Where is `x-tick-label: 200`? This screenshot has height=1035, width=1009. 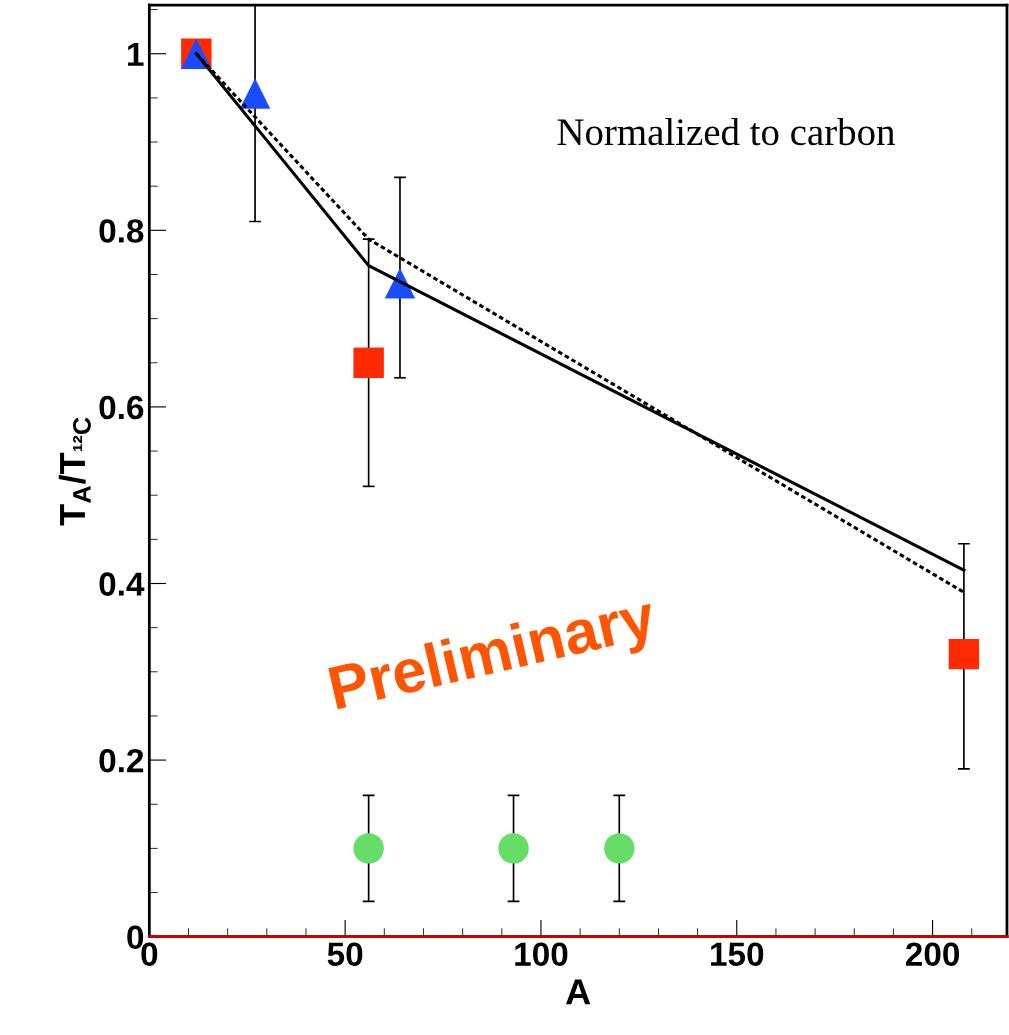 x-tick-label: 200 is located at coordinates (932, 954).